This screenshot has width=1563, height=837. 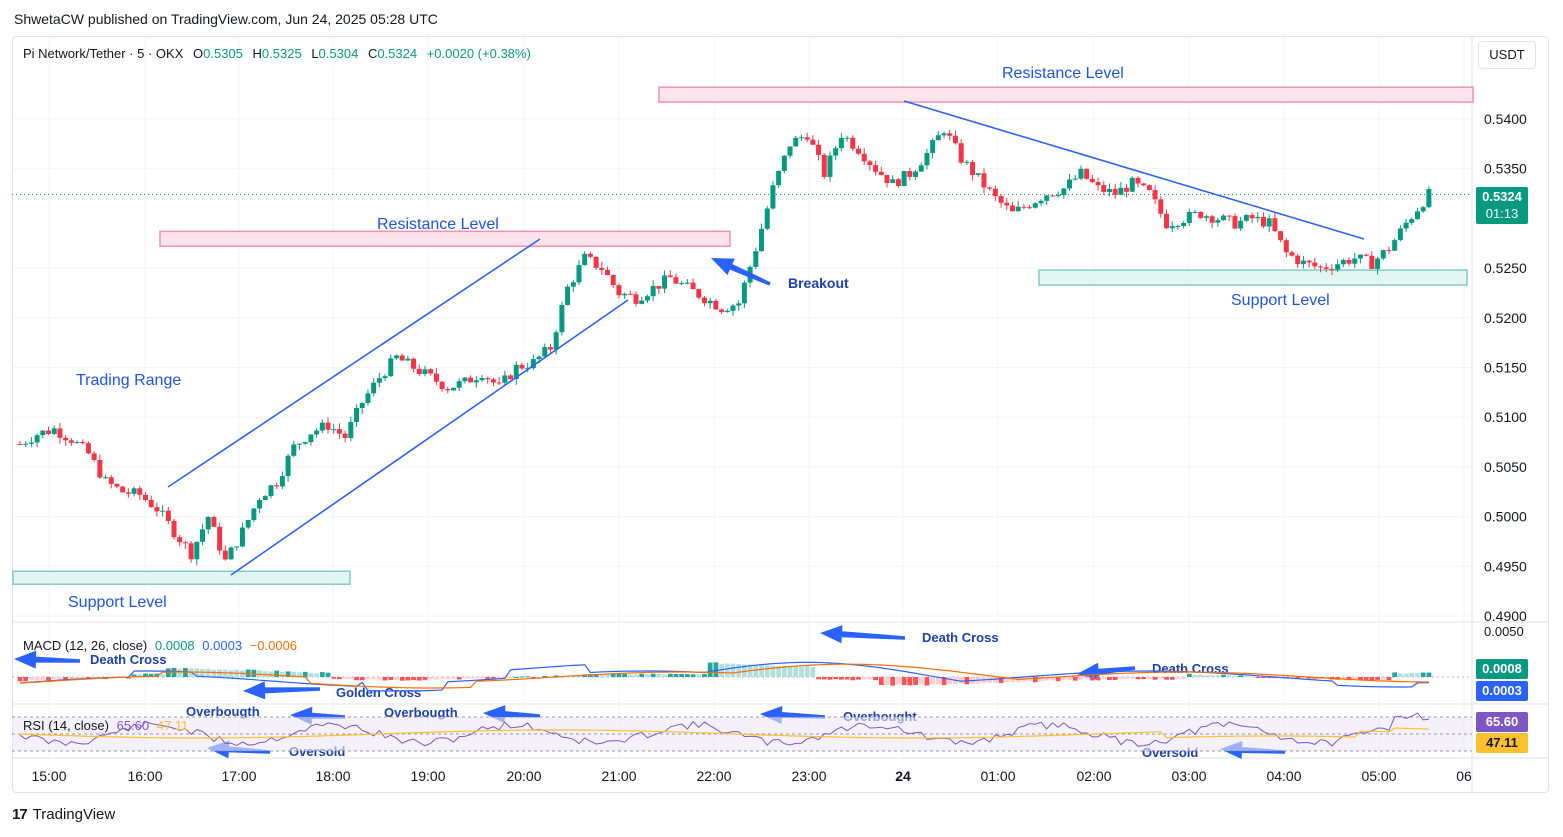 I want to click on time-tick-label: 16:00, so click(x=144, y=776).